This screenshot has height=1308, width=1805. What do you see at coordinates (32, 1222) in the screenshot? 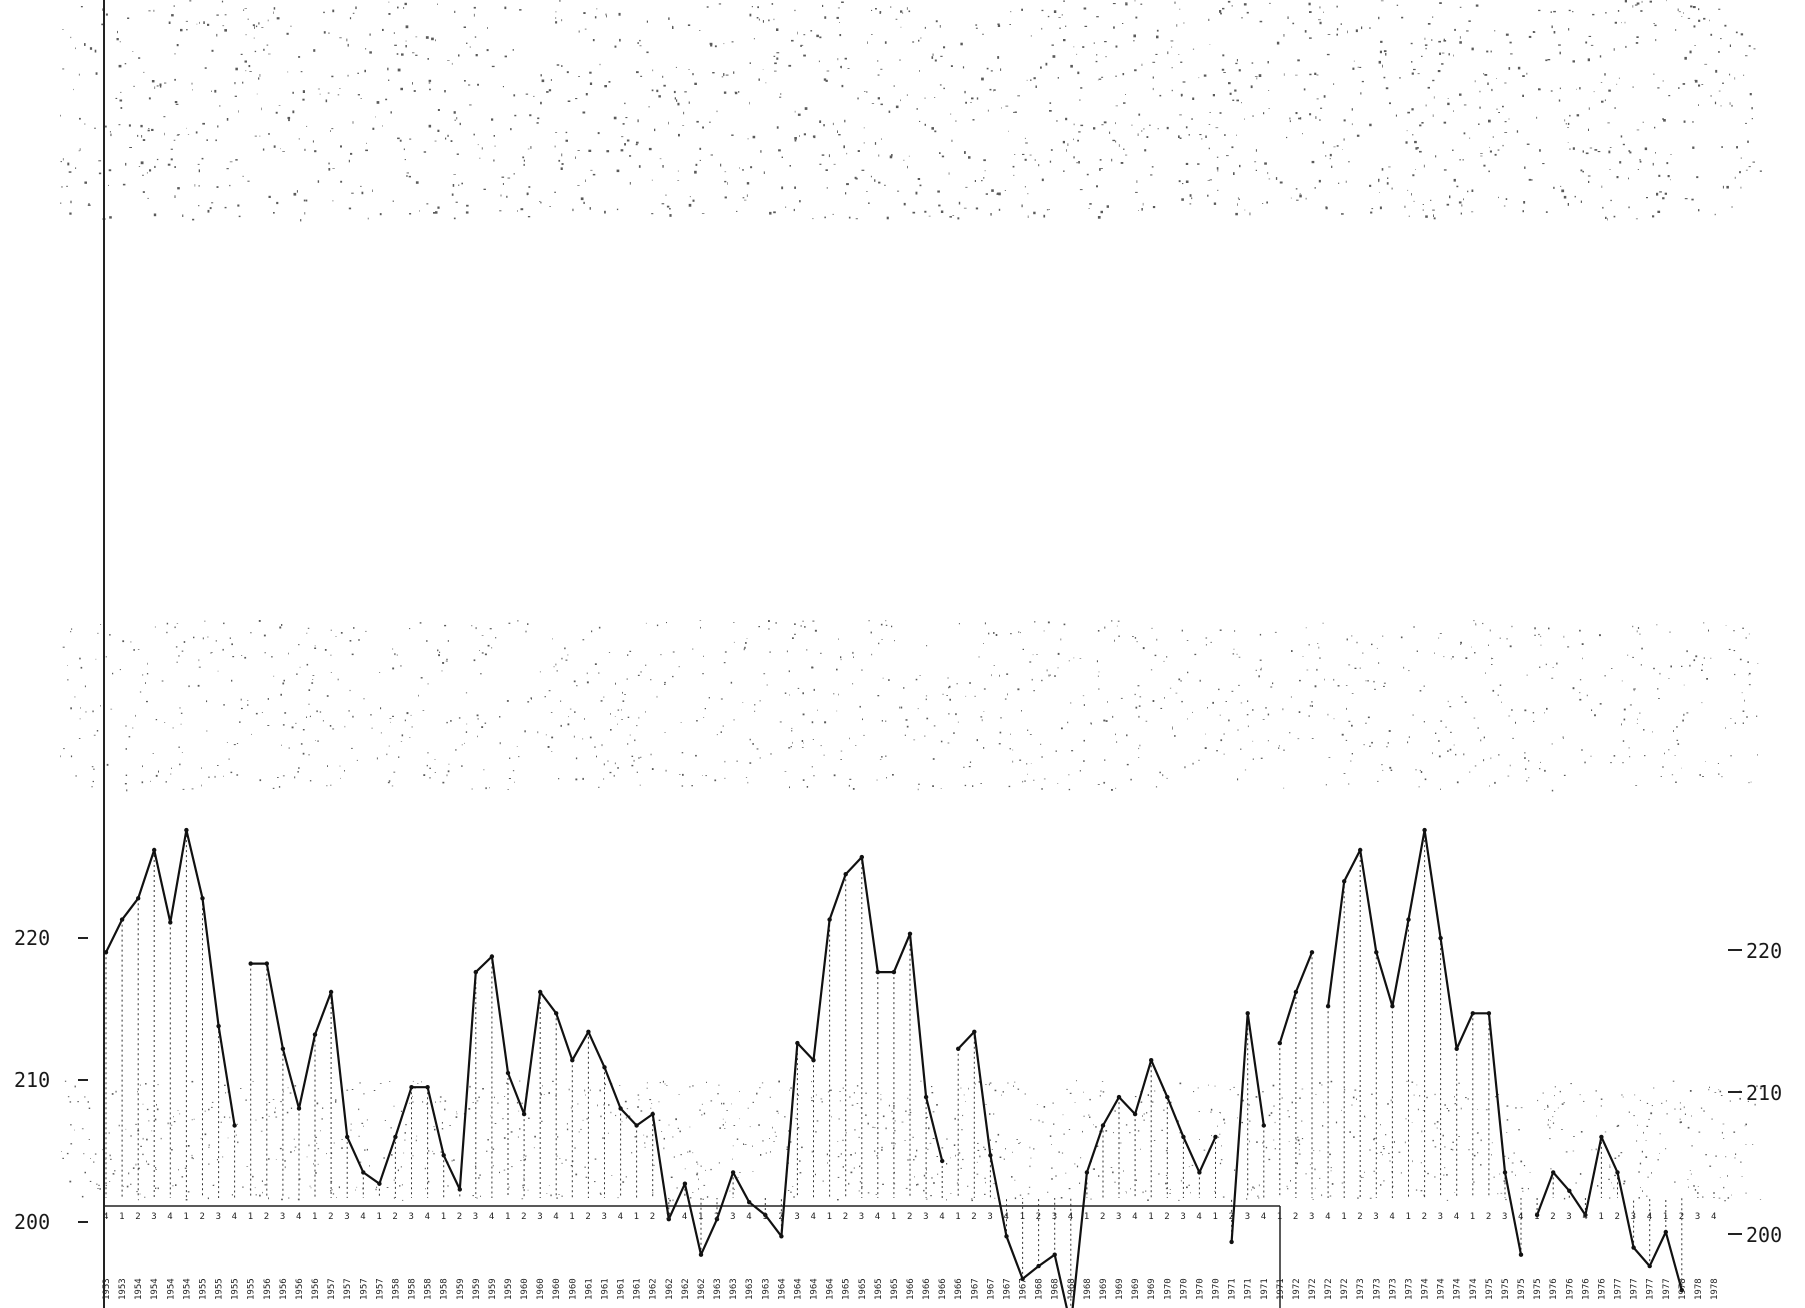
I see `y-tick-label-left: 200` at bounding box center [32, 1222].